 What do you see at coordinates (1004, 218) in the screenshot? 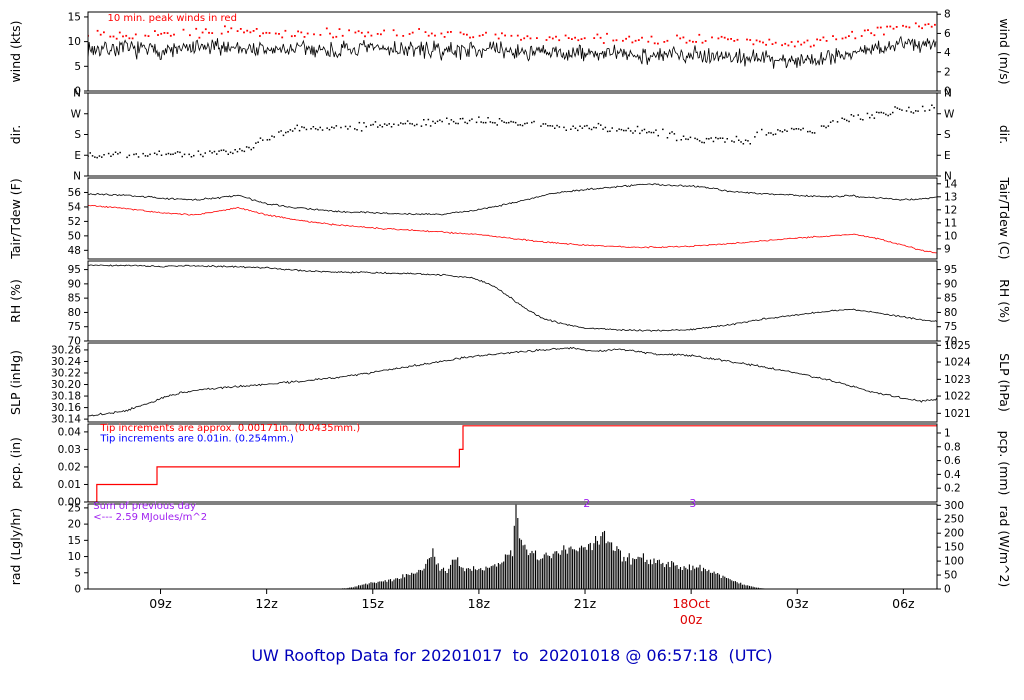
I see `temp-right-axis-title: Tair/Tdew (C)` at bounding box center [1004, 218].